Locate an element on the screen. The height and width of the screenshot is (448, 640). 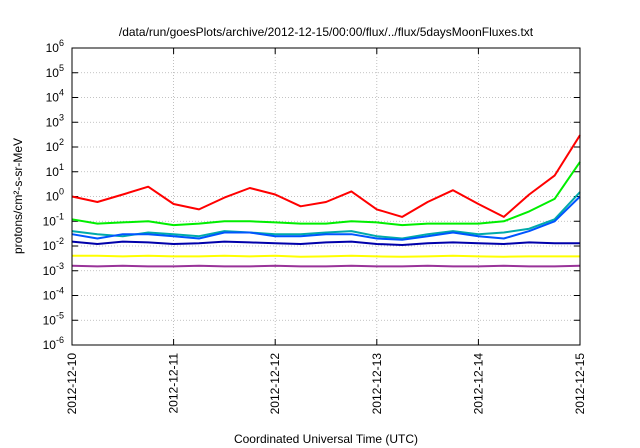
y-tick-label: 10⁻¹ is located at coordinates (53, 219).